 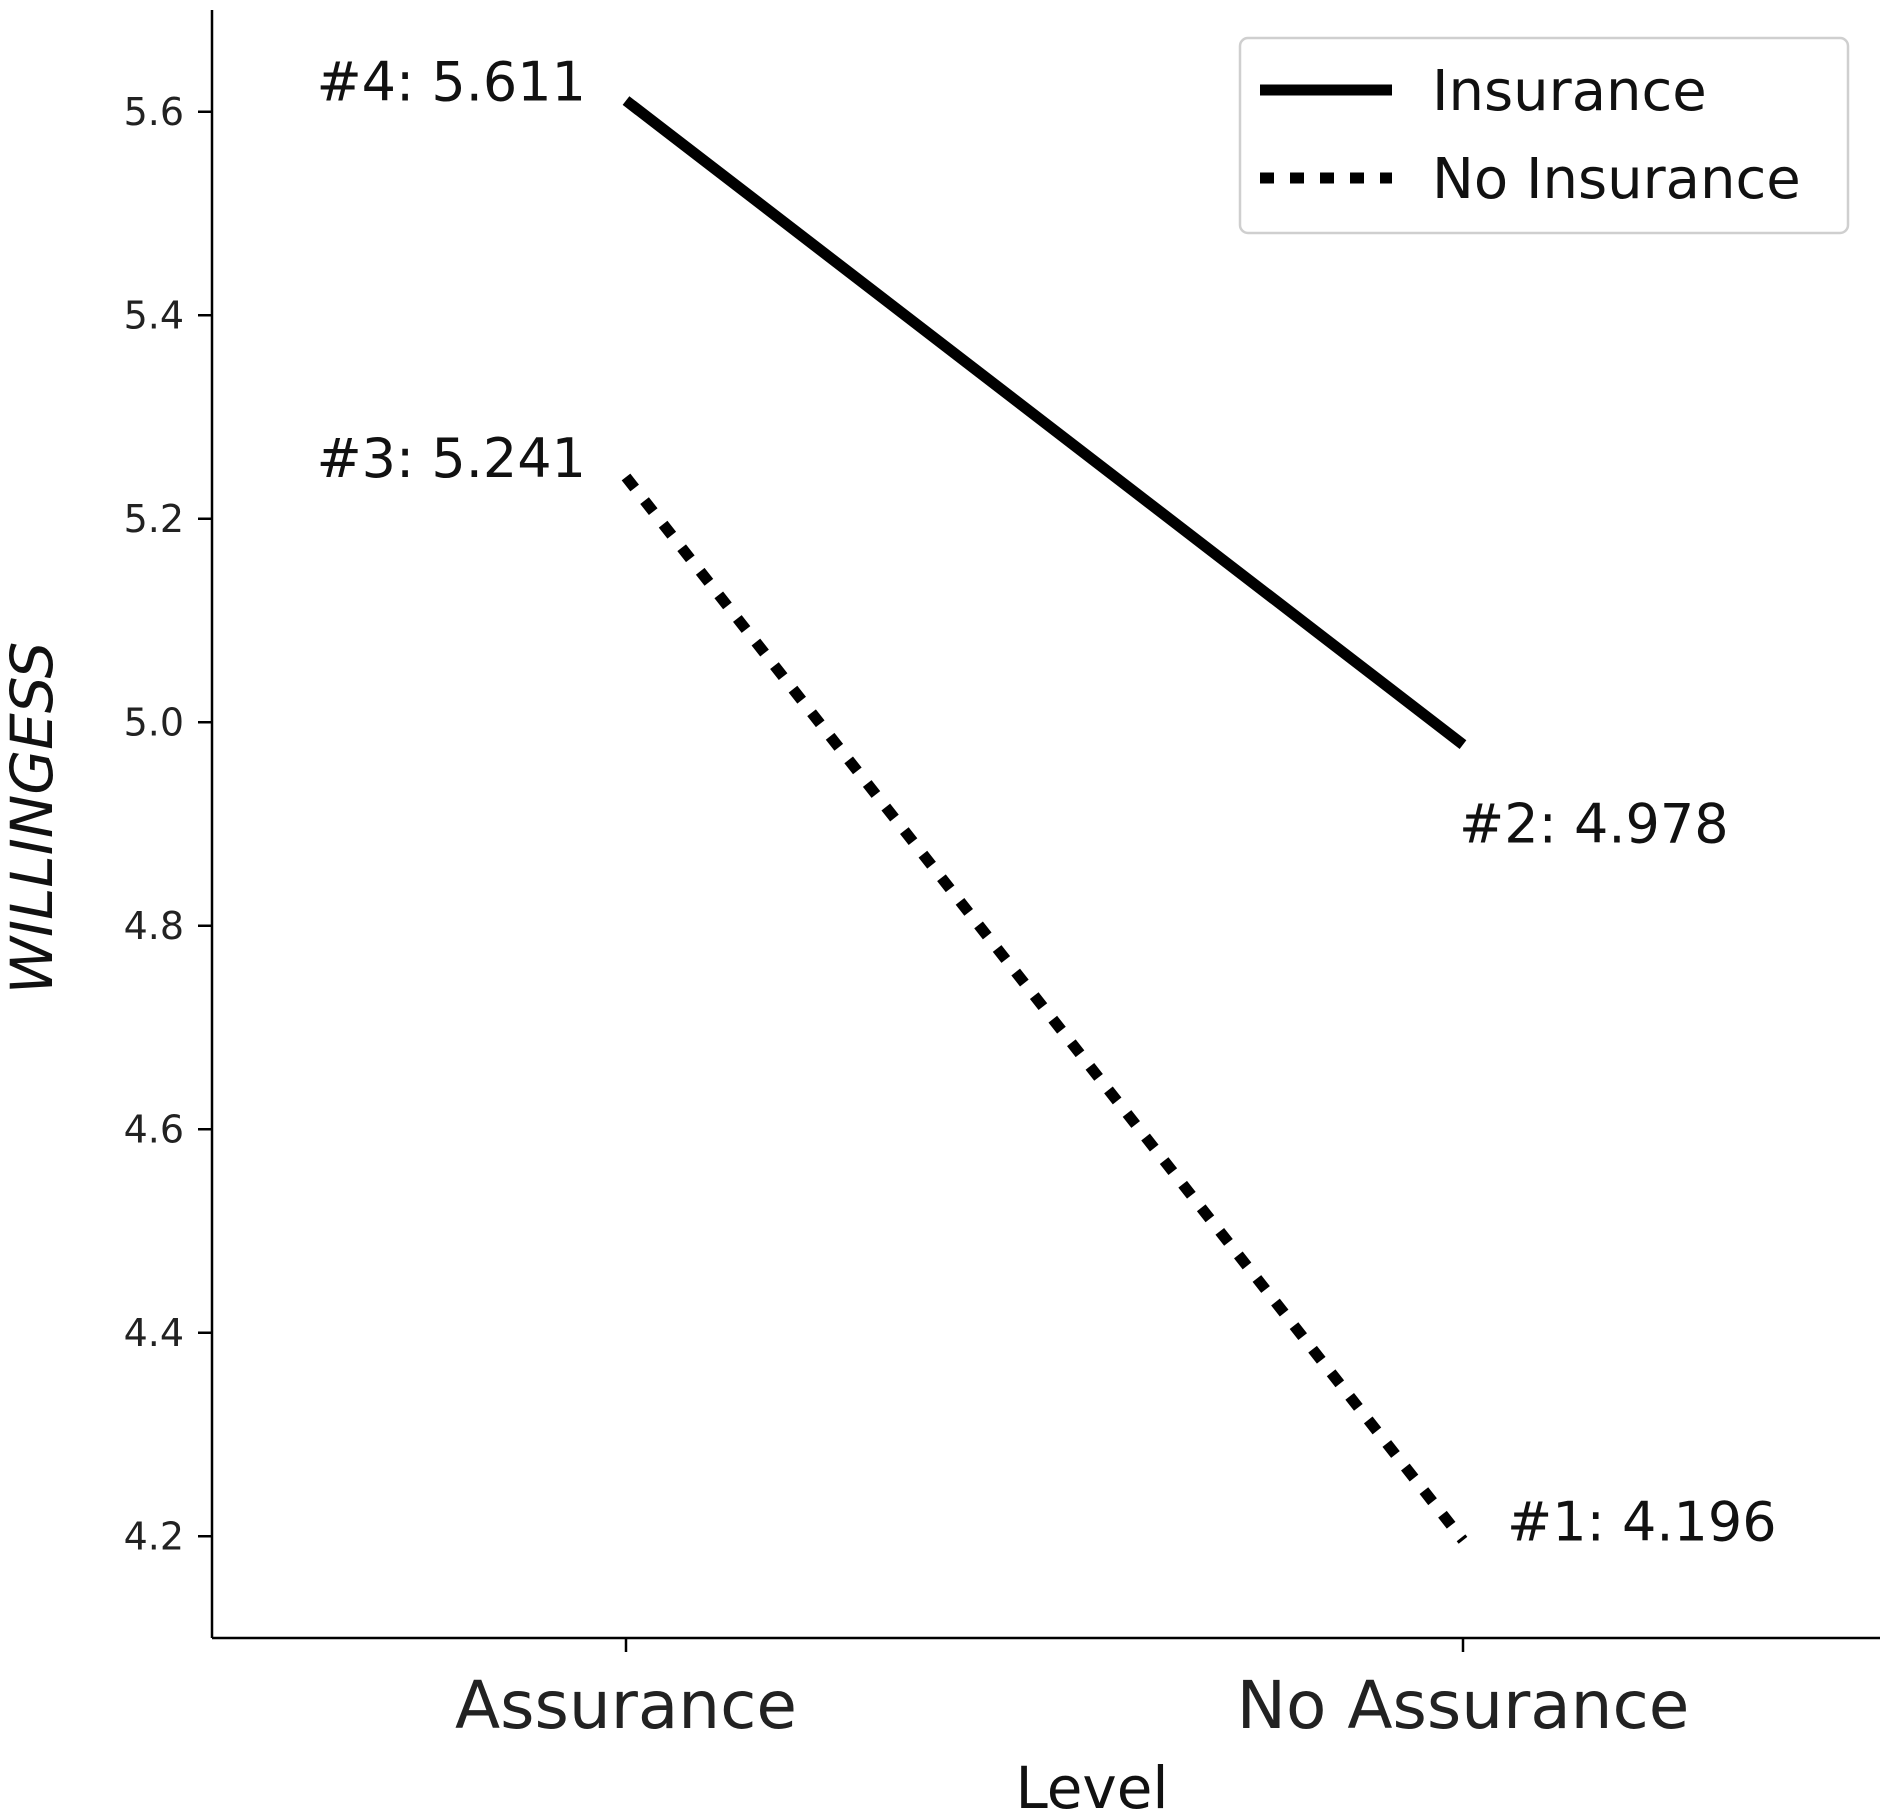 What do you see at coordinates (154, 1129) in the screenshot?
I see `y-tick-label: 4.6` at bounding box center [154, 1129].